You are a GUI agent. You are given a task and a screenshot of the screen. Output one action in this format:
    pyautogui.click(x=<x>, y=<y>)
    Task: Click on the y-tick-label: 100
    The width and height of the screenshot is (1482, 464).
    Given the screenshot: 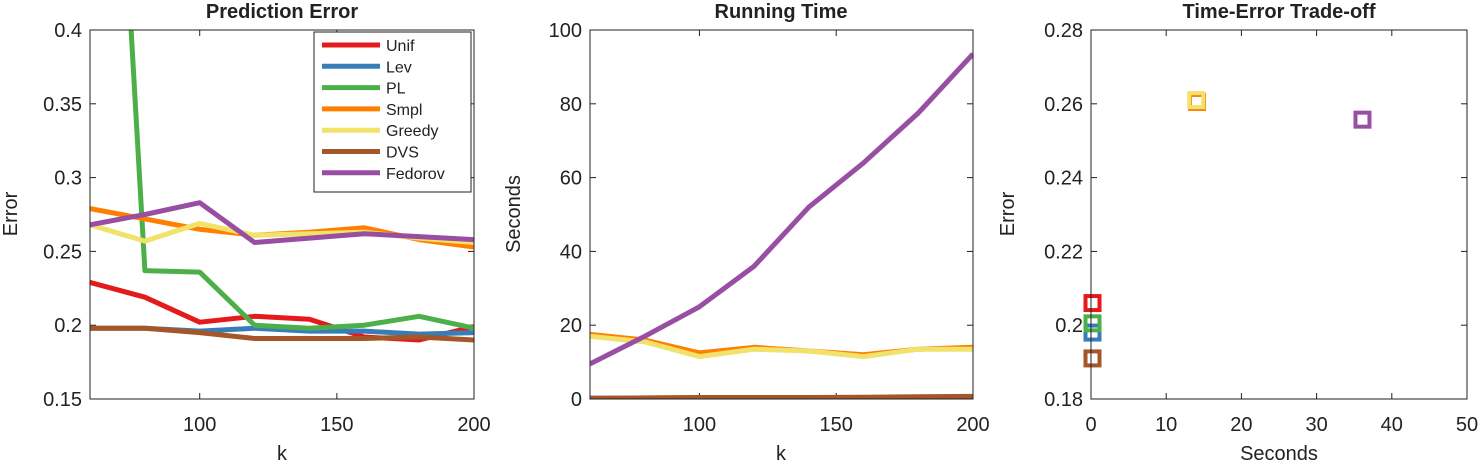 What is the action you would take?
    pyautogui.click(x=565, y=31)
    